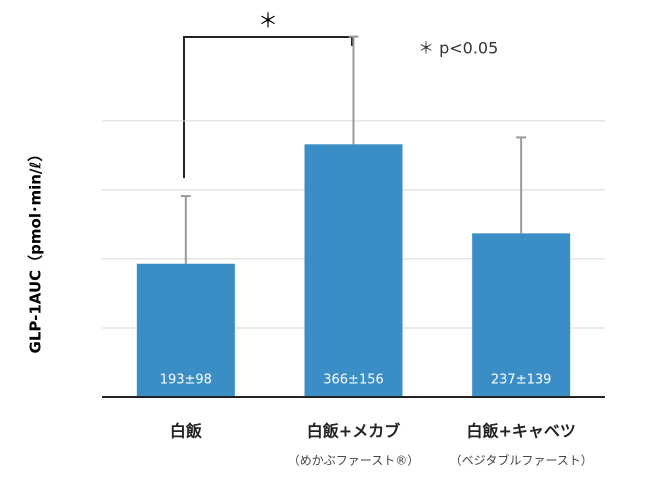  What do you see at coordinates (268, 21) in the screenshot?
I see `significance-mark: ＊` at bounding box center [268, 21].